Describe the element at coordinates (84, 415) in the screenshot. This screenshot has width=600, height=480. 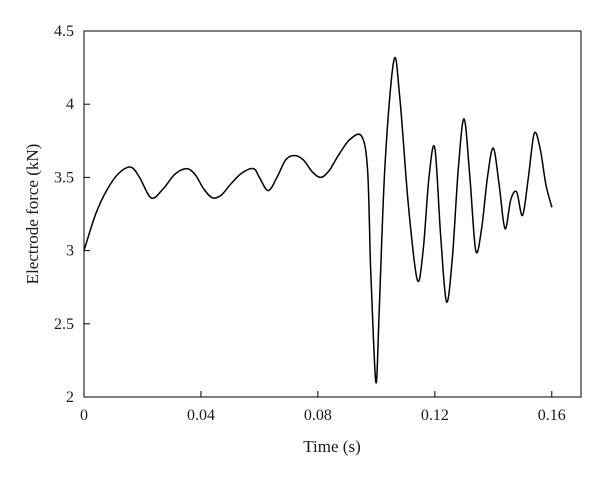
I see `x-tick-label: 0` at that location.